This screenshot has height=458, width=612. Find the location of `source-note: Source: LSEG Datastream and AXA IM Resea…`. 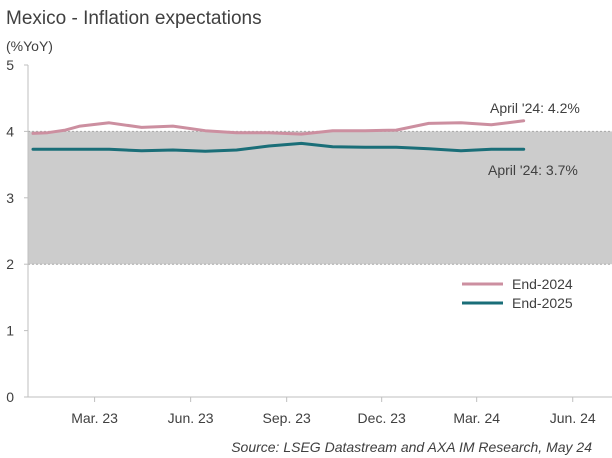

source-note: Source: LSEG Datastream and AXA IM Resea… is located at coordinates (411, 447).